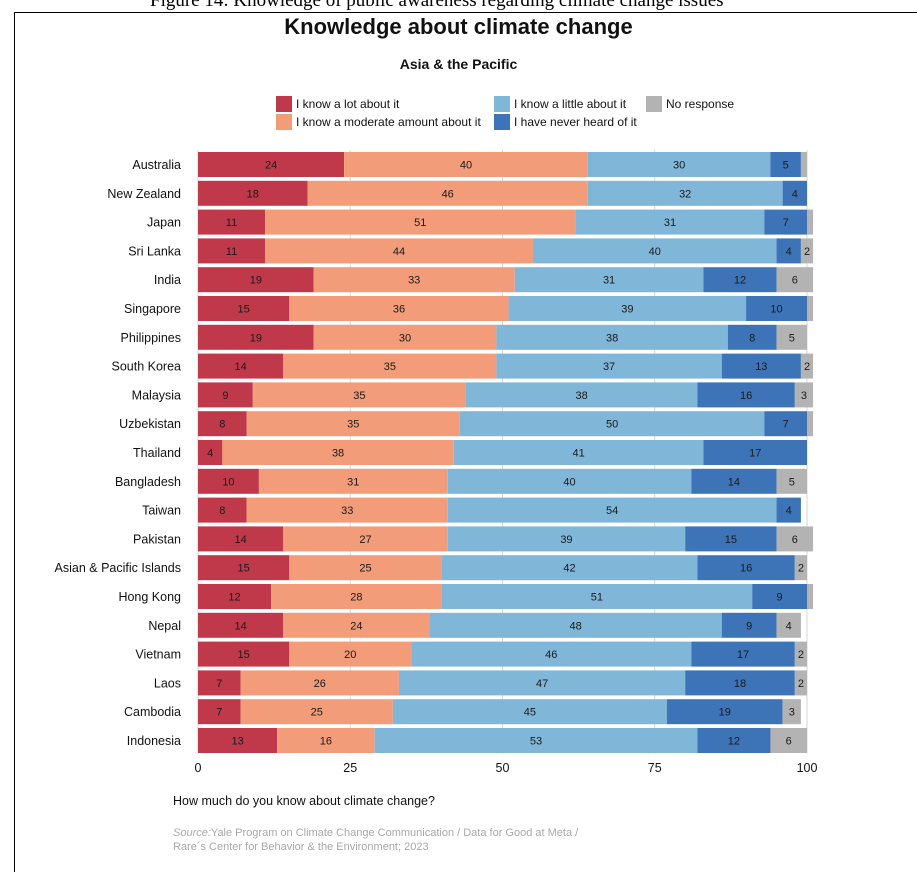 The height and width of the screenshot is (872, 917). Describe the element at coordinates (565, 122) in the screenshot. I see `legend-item-never: I have never heard of it` at that location.